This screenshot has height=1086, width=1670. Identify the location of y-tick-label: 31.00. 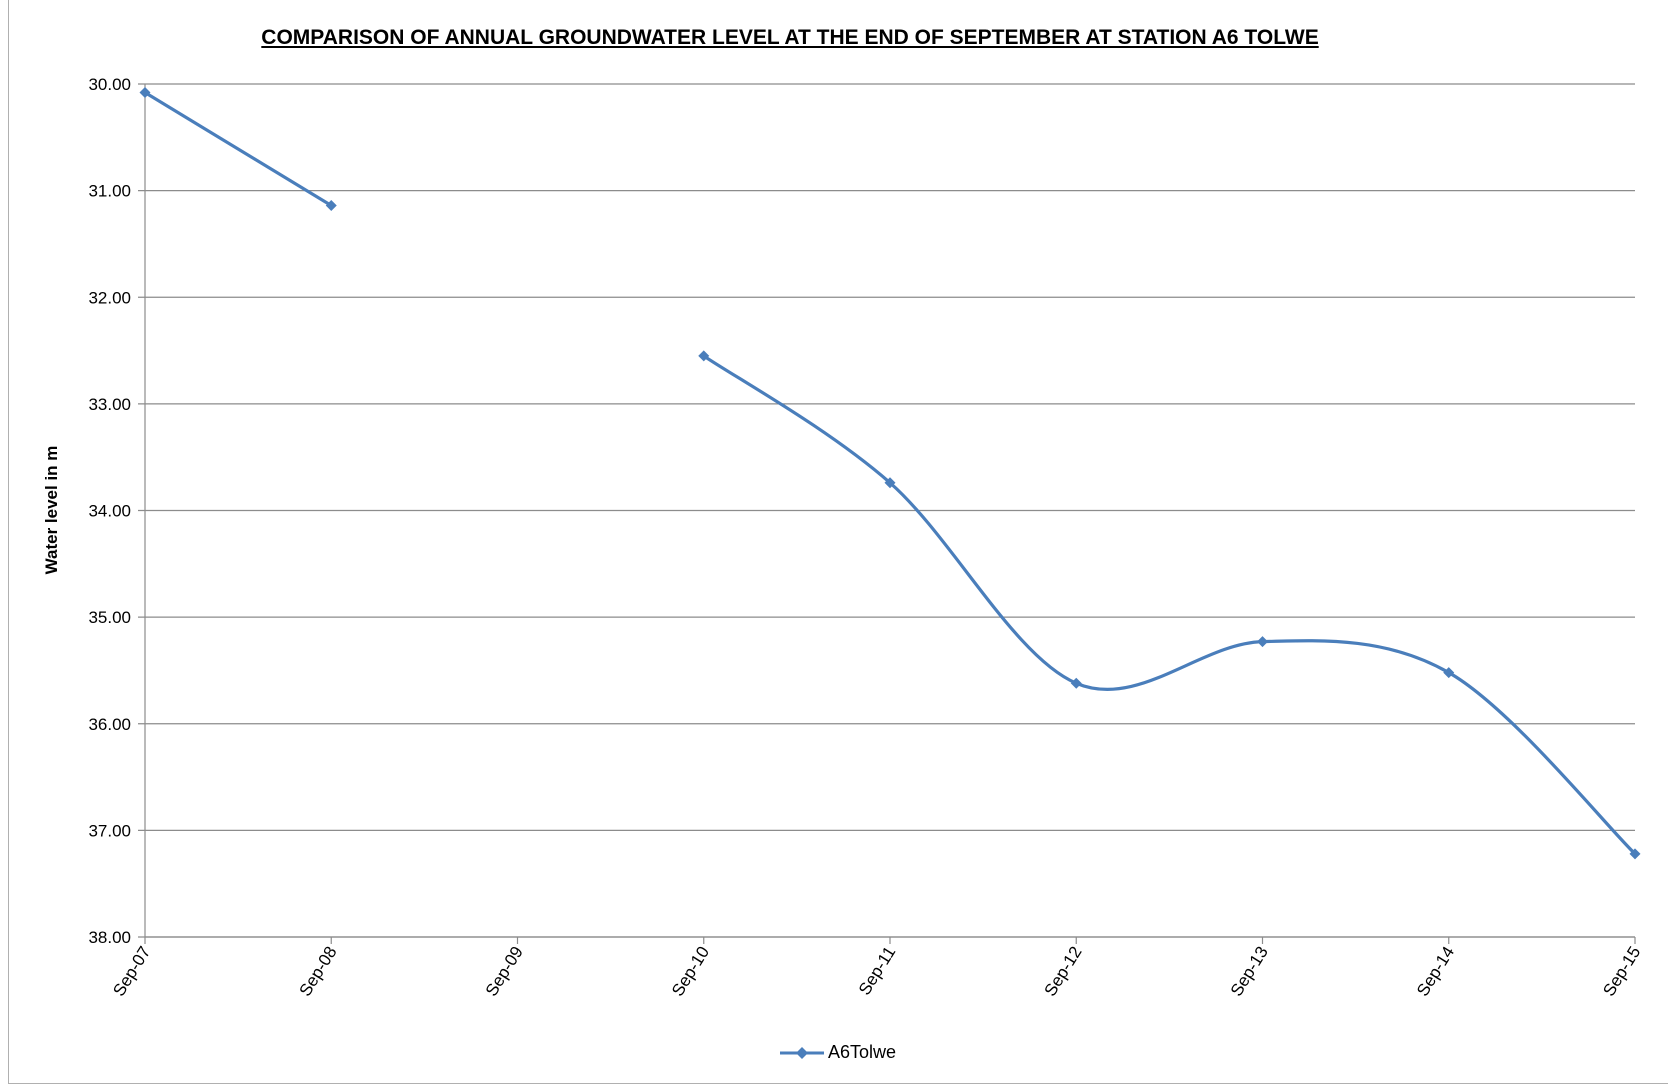
(109, 191).